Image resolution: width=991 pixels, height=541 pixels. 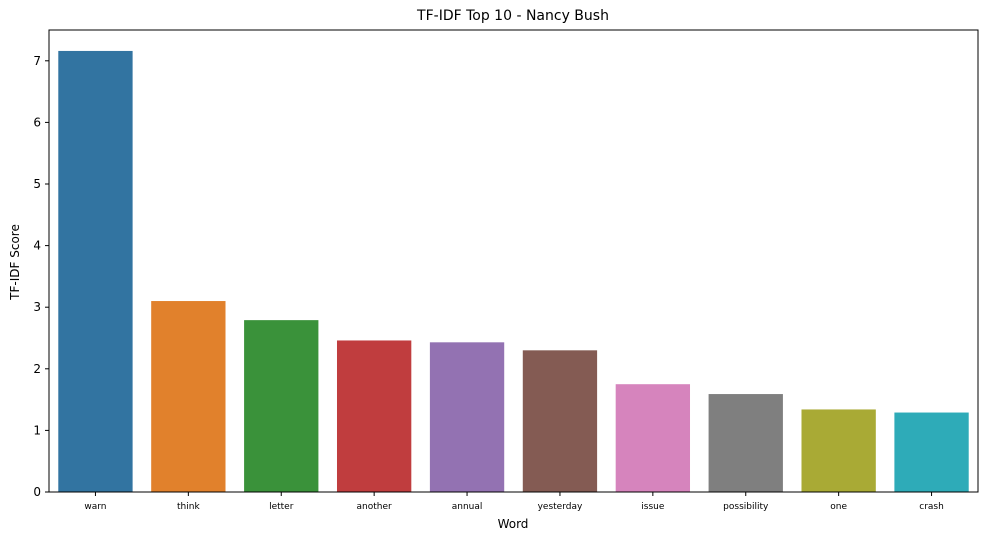 What do you see at coordinates (188, 507) in the screenshot?
I see `x-tick-label-think: think` at bounding box center [188, 507].